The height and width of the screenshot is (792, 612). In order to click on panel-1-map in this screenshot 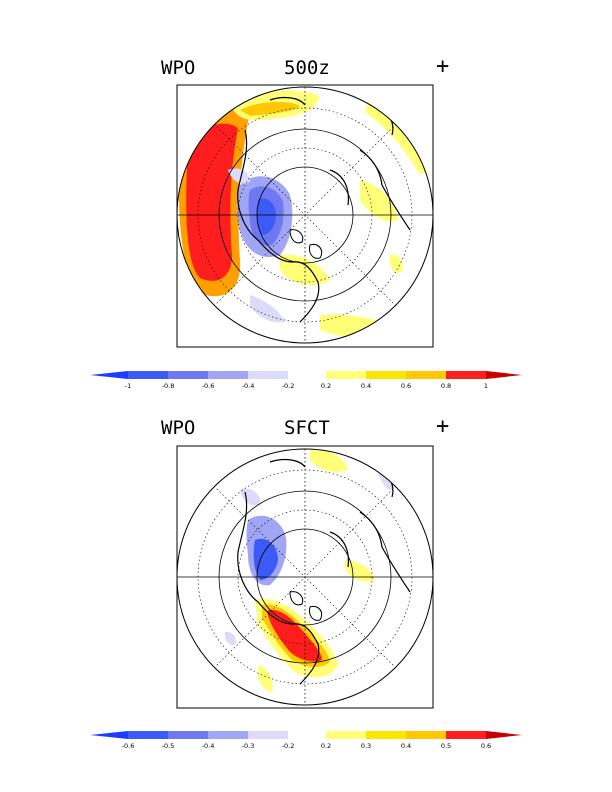, I will do `click(305, 216)`.